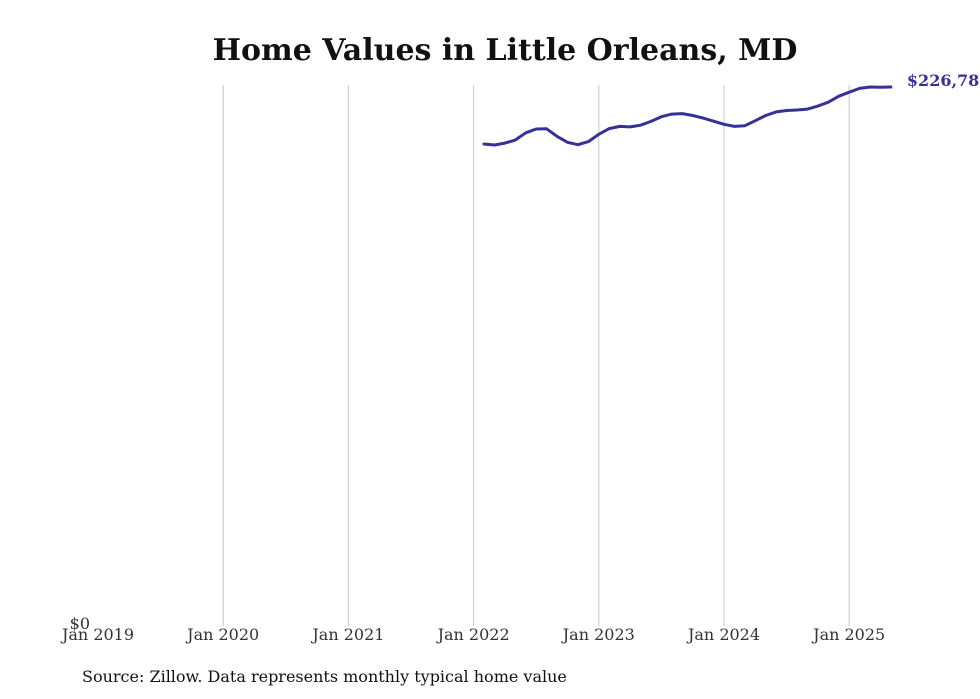 The width and height of the screenshot is (980, 699). Describe the element at coordinates (943, 80) in the screenshot. I see `end-value-label: $226,784` at that location.